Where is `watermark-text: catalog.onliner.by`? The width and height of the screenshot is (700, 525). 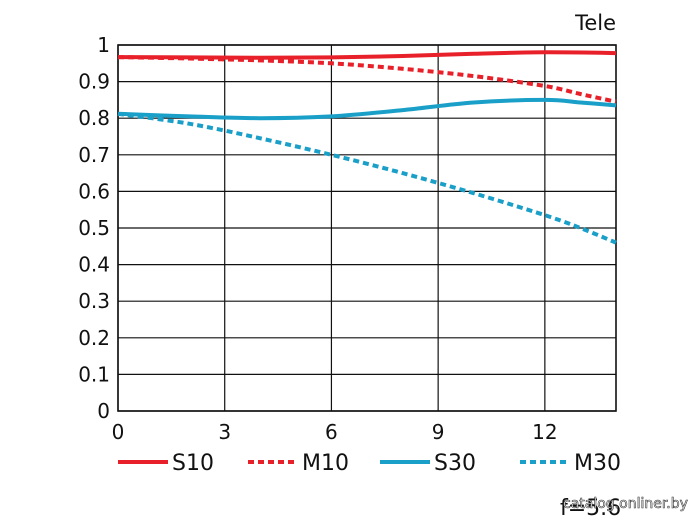 watermark-text: catalog.onliner.by is located at coordinates (625, 504).